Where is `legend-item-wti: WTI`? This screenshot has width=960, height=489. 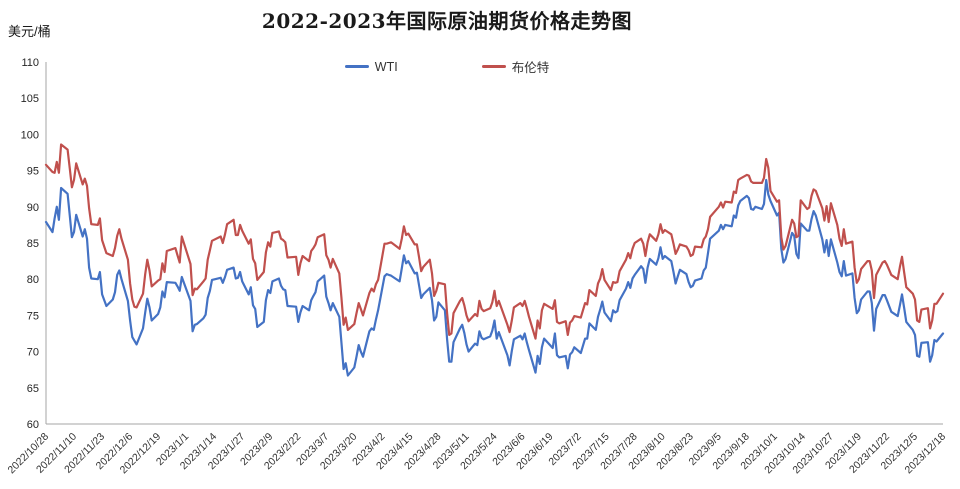
legend-item-wti: WTI is located at coordinates (371, 66).